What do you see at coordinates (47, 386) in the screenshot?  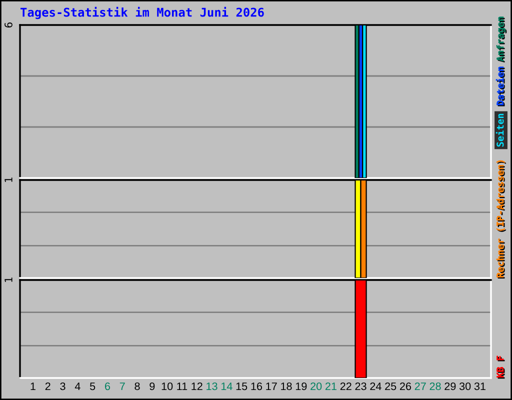 I see `x-tick-label: 2` at bounding box center [47, 386].